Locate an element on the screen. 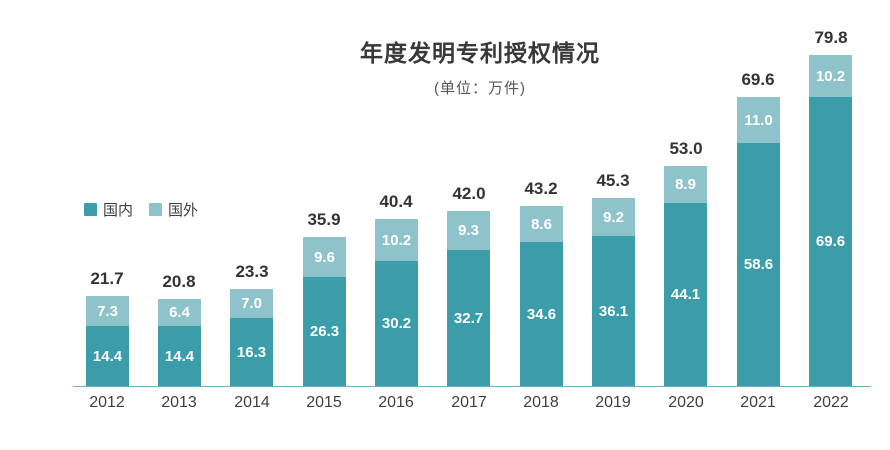 The image size is (890, 450). legend-label-foreign: 国外 is located at coordinates (183, 210).